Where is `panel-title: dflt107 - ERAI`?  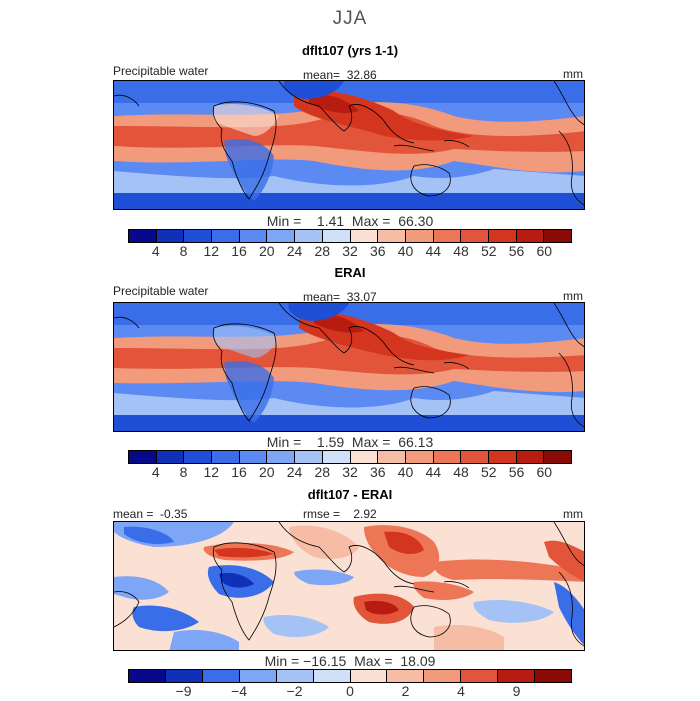 panel-title: dflt107 - ERAI is located at coordinates (350, 494).